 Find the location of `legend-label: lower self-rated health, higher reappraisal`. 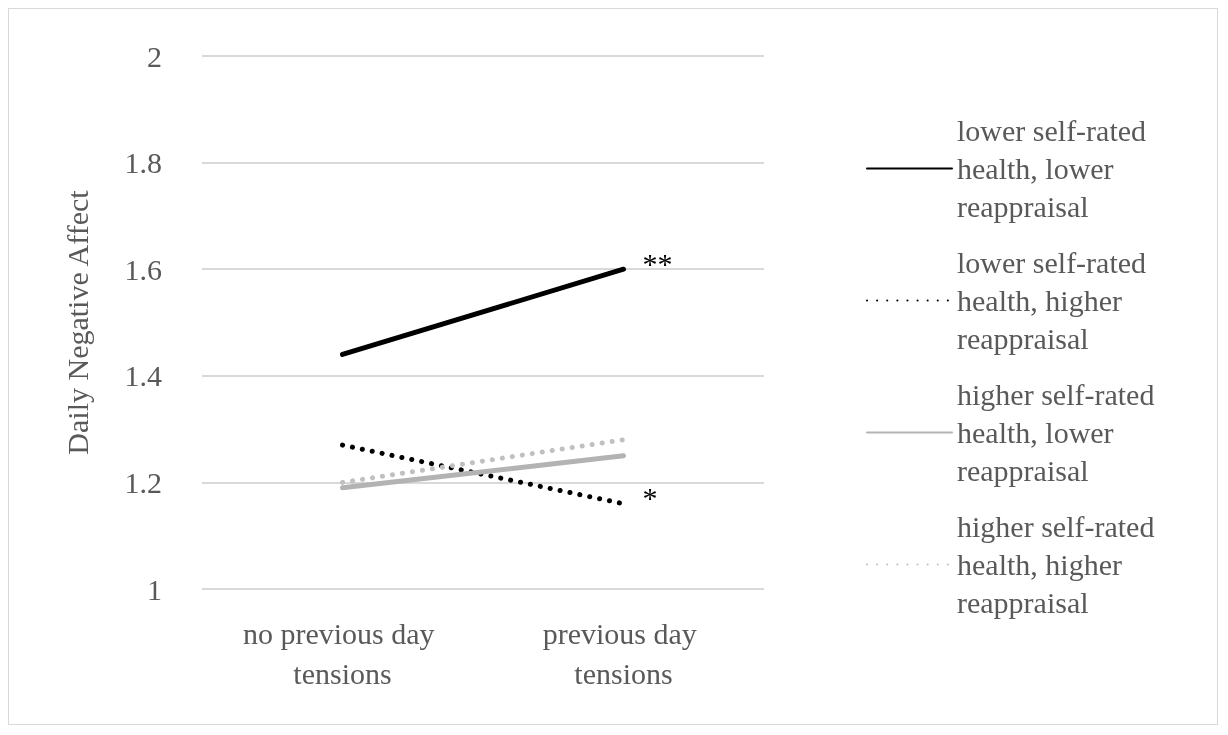

legend-label: lower self-rated health, higher reappraisal is located at coordinates (1055, 300).